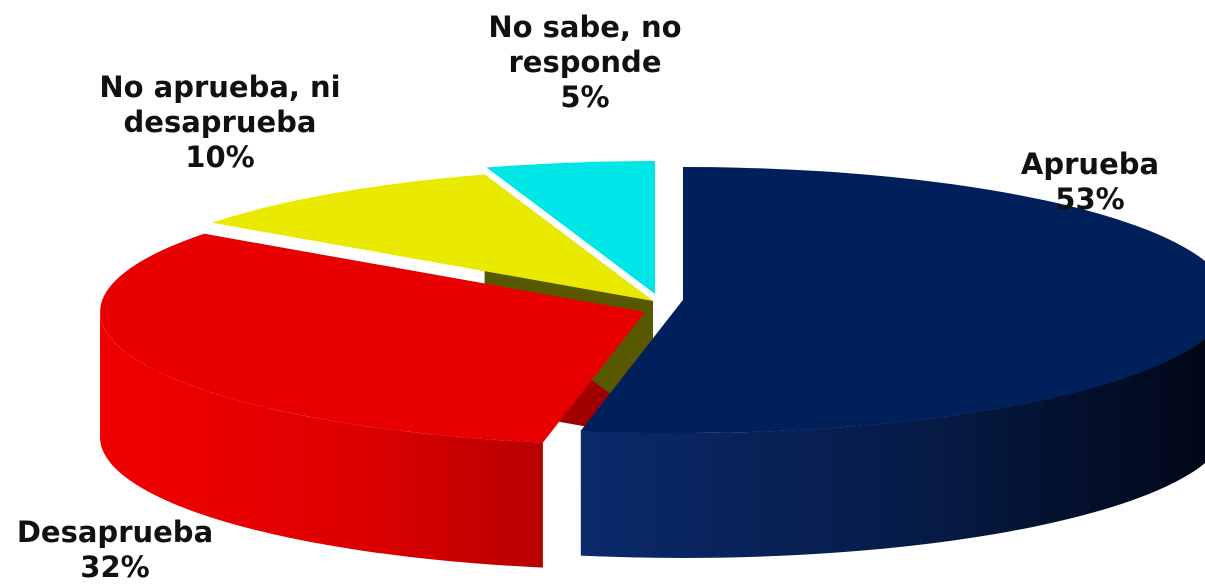 This screenshot has width=1205, height=585. I want to click on label-aprueba-value: 53%, so click(1090, 199).